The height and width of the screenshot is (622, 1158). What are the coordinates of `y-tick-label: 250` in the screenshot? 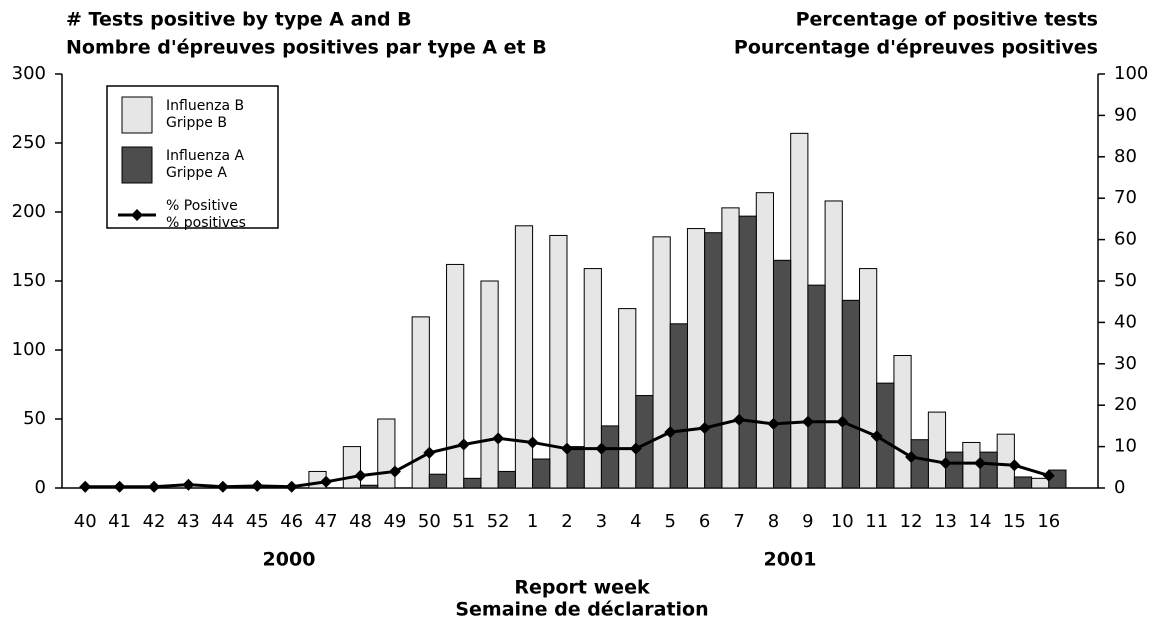 It's located at (29, 142).